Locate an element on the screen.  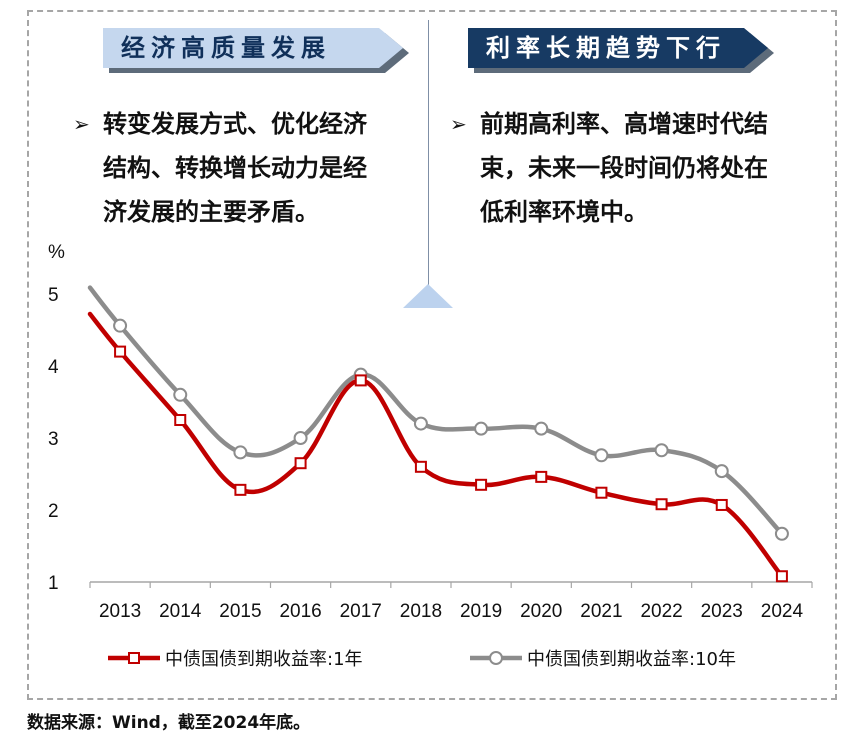
legend-label-1y: 中债国债到期收益率:1年 is located at coordinates (264, 659).